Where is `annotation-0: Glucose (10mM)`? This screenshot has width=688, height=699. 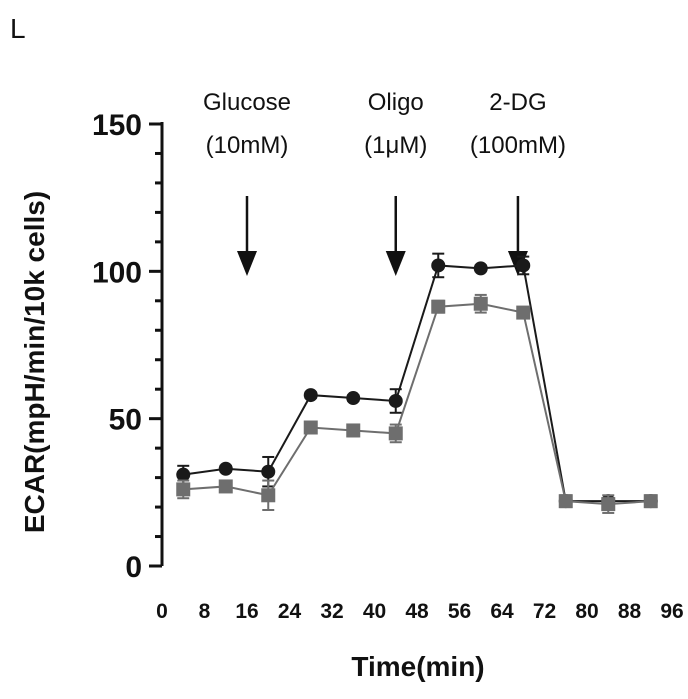 annotation-0: Glucose (10mM) is located at coordinates (247, 182).